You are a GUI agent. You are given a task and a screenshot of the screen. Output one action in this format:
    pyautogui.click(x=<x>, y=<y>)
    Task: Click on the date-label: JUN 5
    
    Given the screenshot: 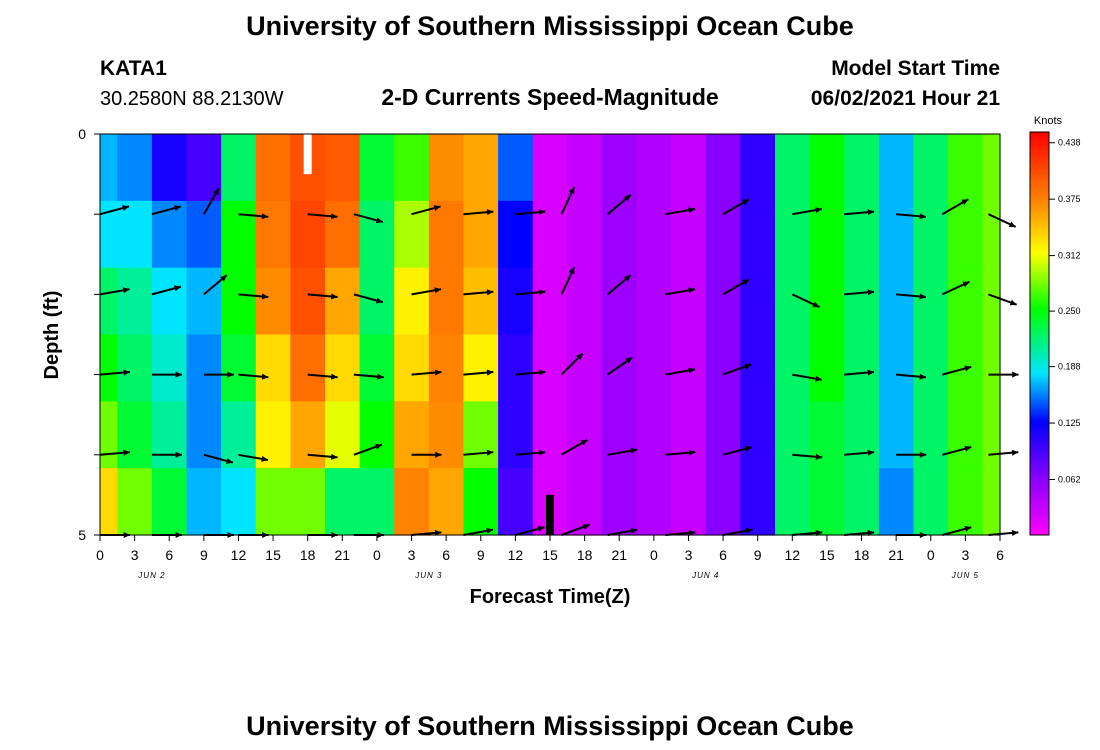 What is the action you would take?
    pyautogui.click(x=965, y=575)
    